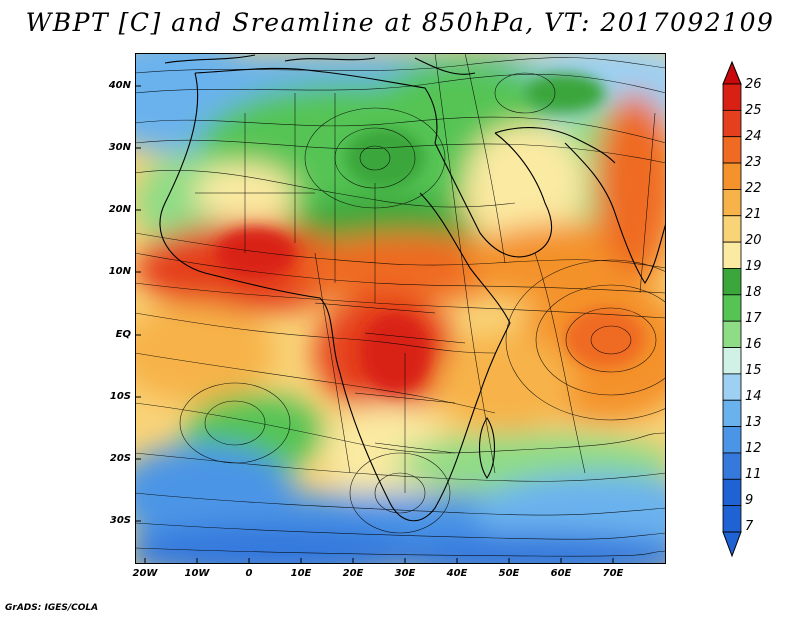 The height and width of the screenshot is (618, 800). I want to click on lon-label-10e: 10E, so click(301, 573).